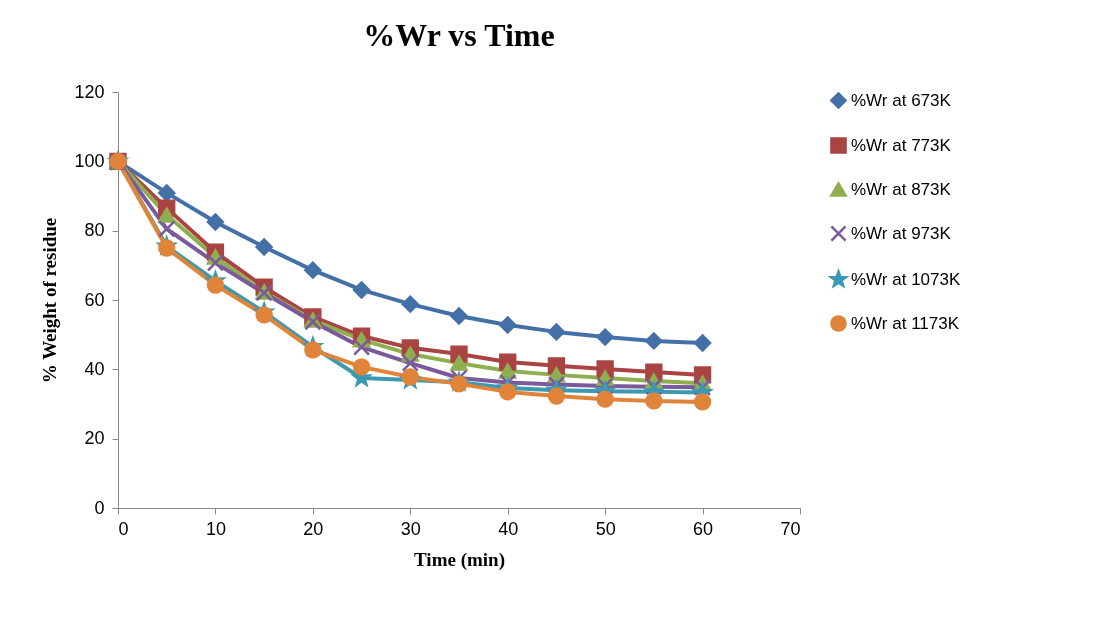 This screenshot has width=1112, height=639. I want to click on legend-label: %Wr at 1073K, so click(906, 279).